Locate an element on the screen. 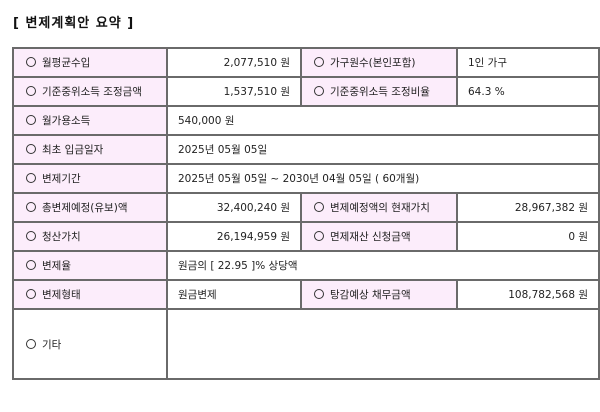  table-row: 변제형태 원금변제 탕감예상 채무금액 108,782,568 원 is located at coordinates (306, 294).